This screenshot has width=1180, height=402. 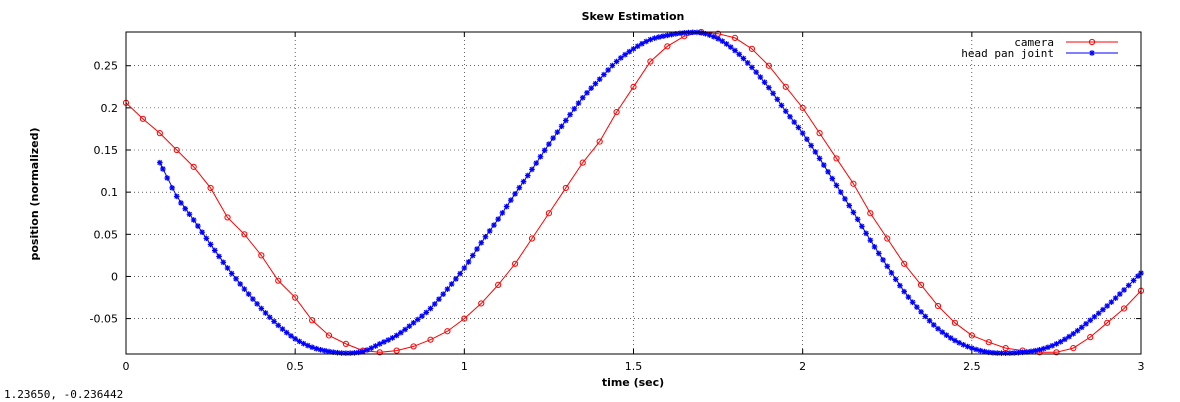 I want to click on legend-label-camera: camera, so click(x=1034, y=42).